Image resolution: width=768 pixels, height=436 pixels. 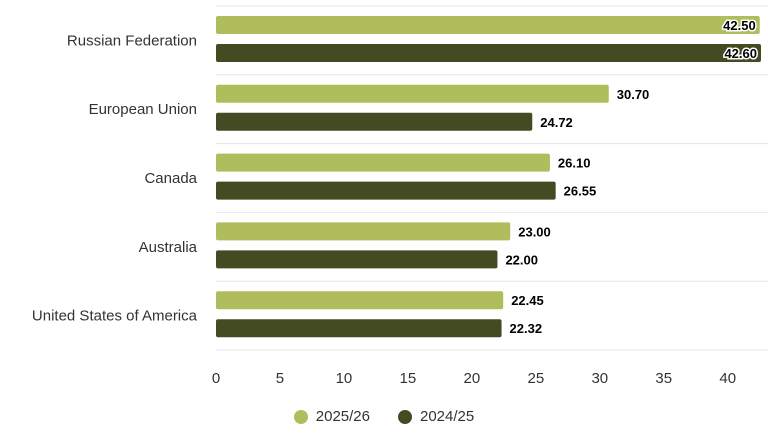 What do you see at coordinates (342, 416) in the screenshot?
I see `legend-label-2025-26: 2025/26` at bounding box center [342, 416].